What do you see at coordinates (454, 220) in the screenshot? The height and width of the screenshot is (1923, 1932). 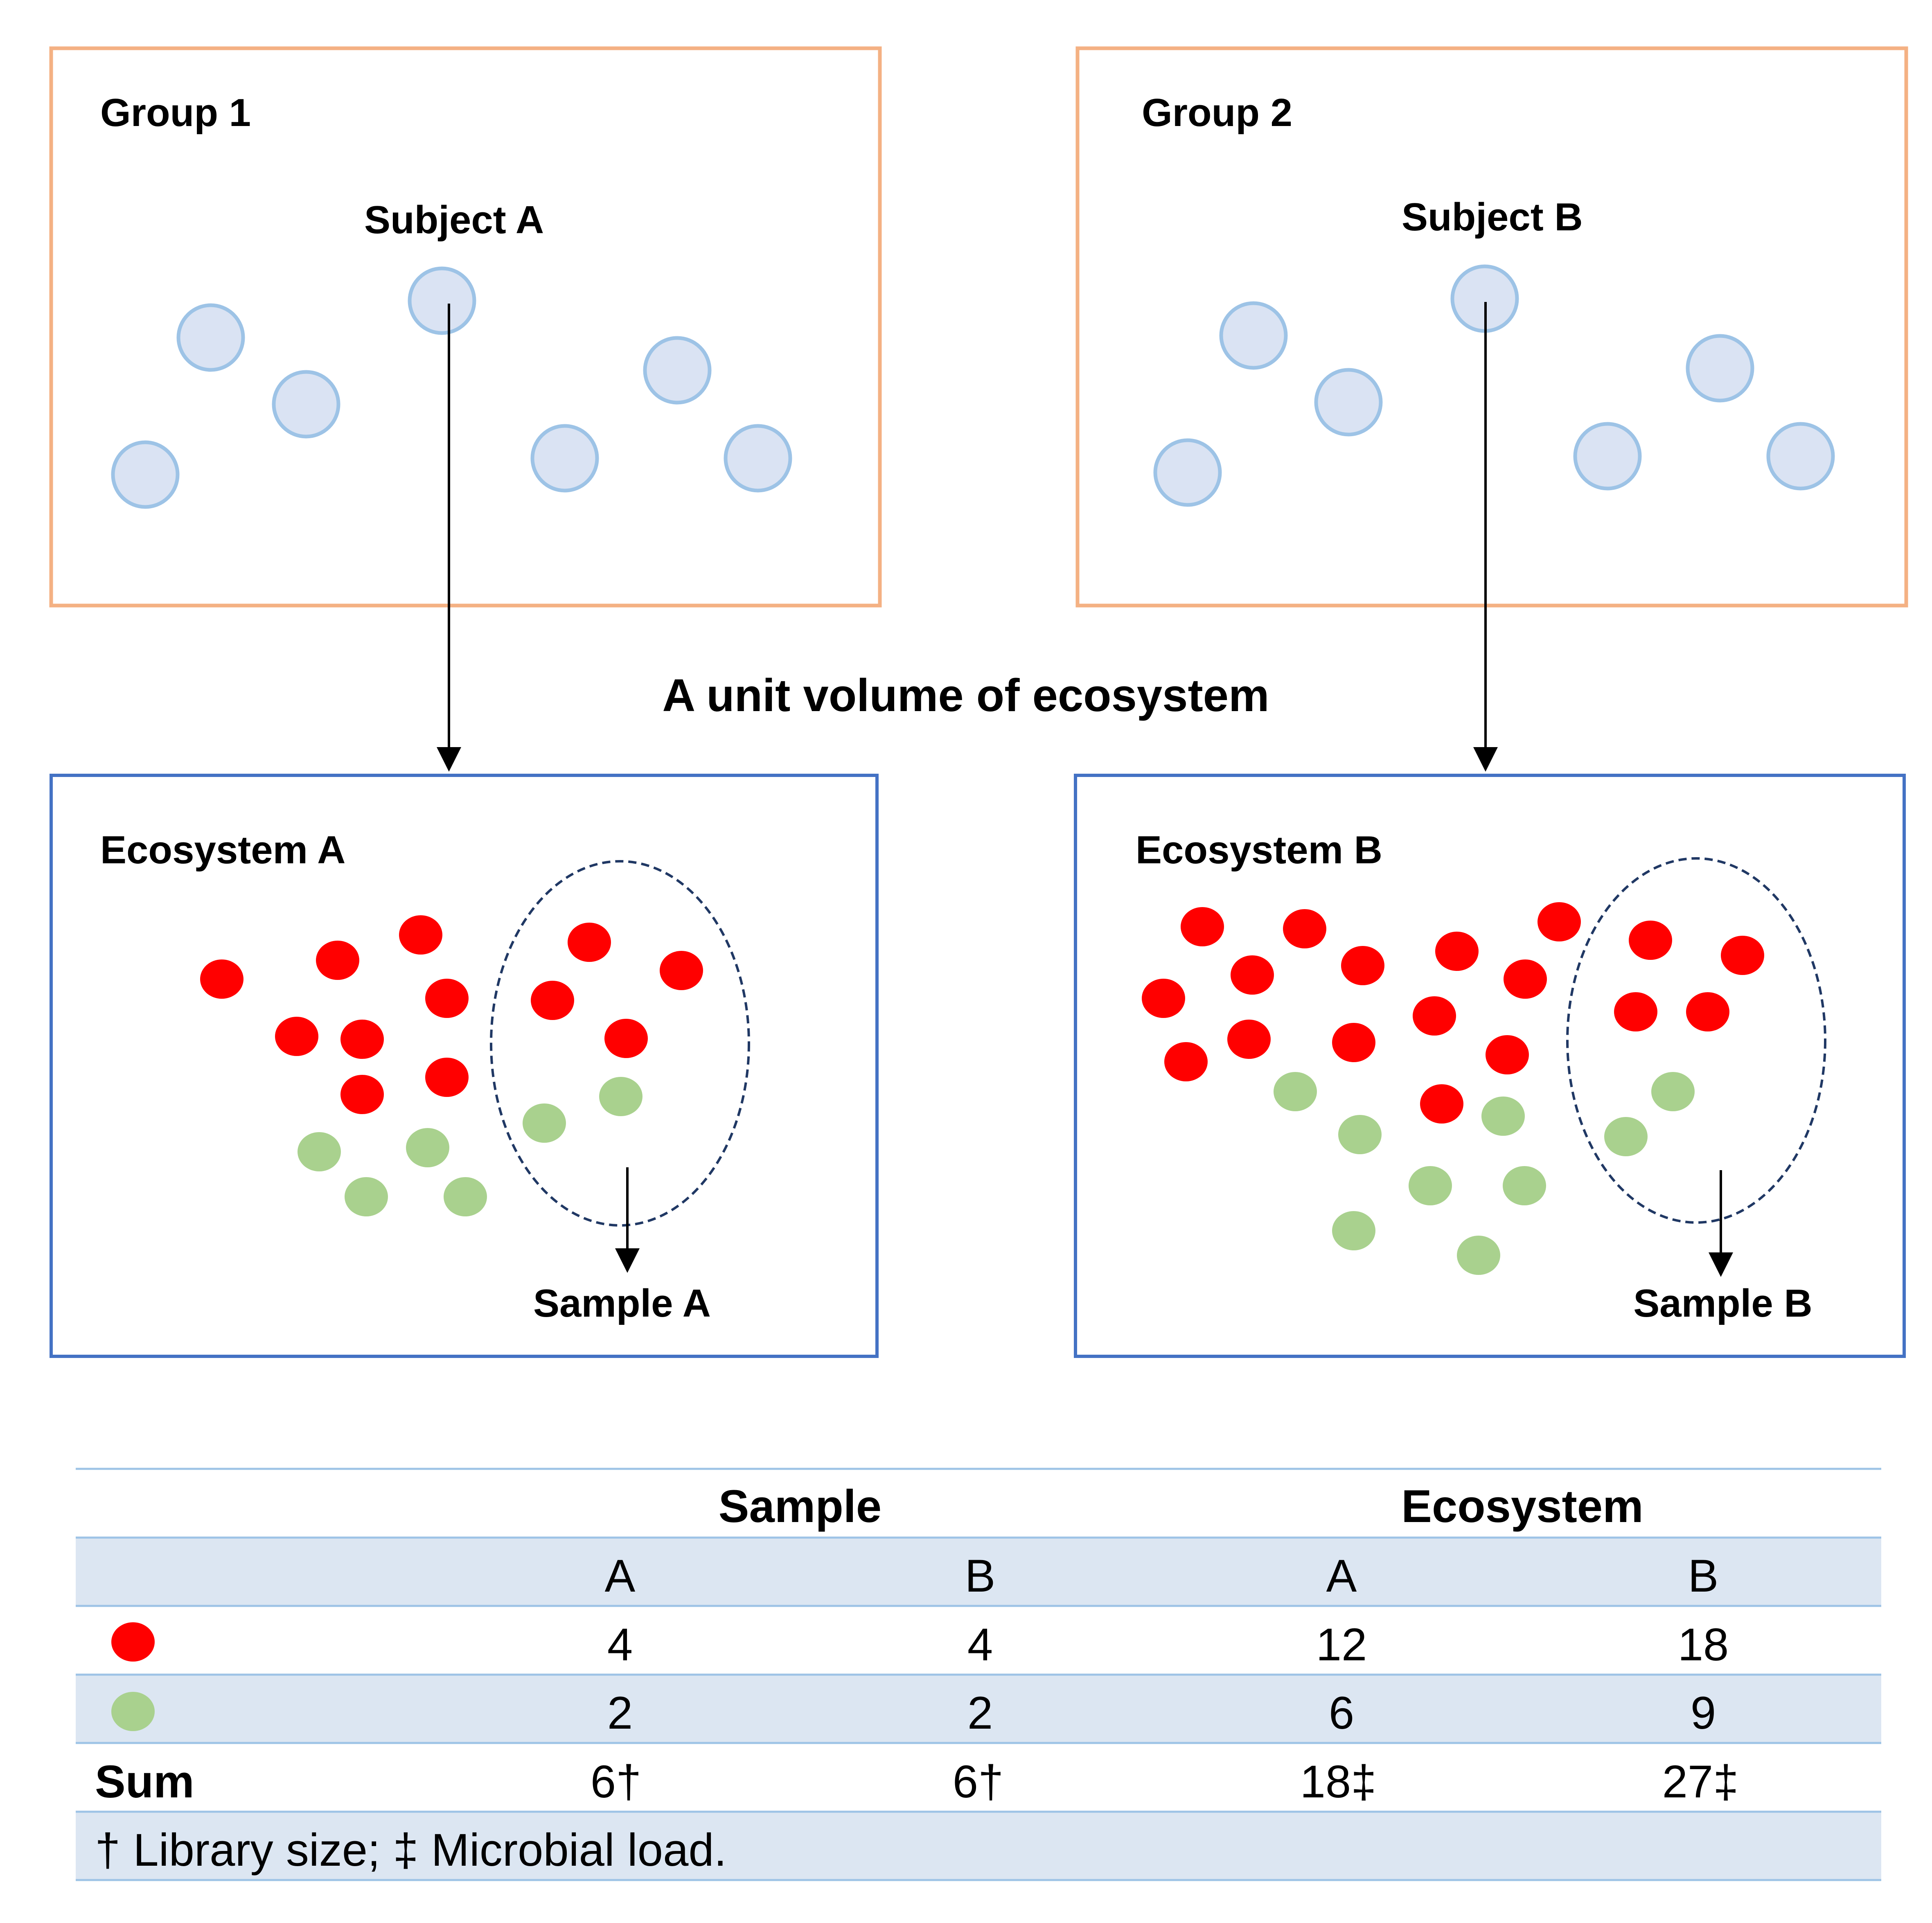 I see `subject-a-label: Subject A` at bounding box center [454, 220].